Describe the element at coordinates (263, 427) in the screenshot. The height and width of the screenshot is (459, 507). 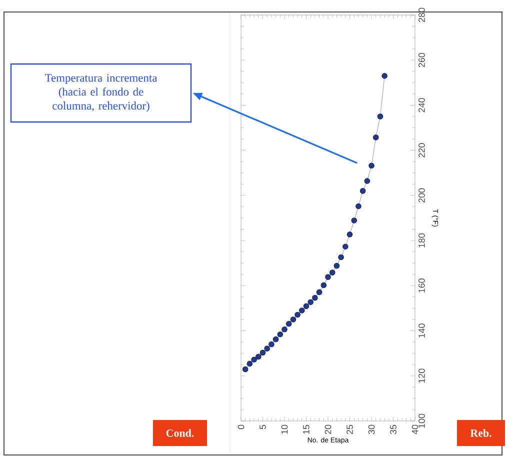
I see `x-tick-label: 5` at that location.